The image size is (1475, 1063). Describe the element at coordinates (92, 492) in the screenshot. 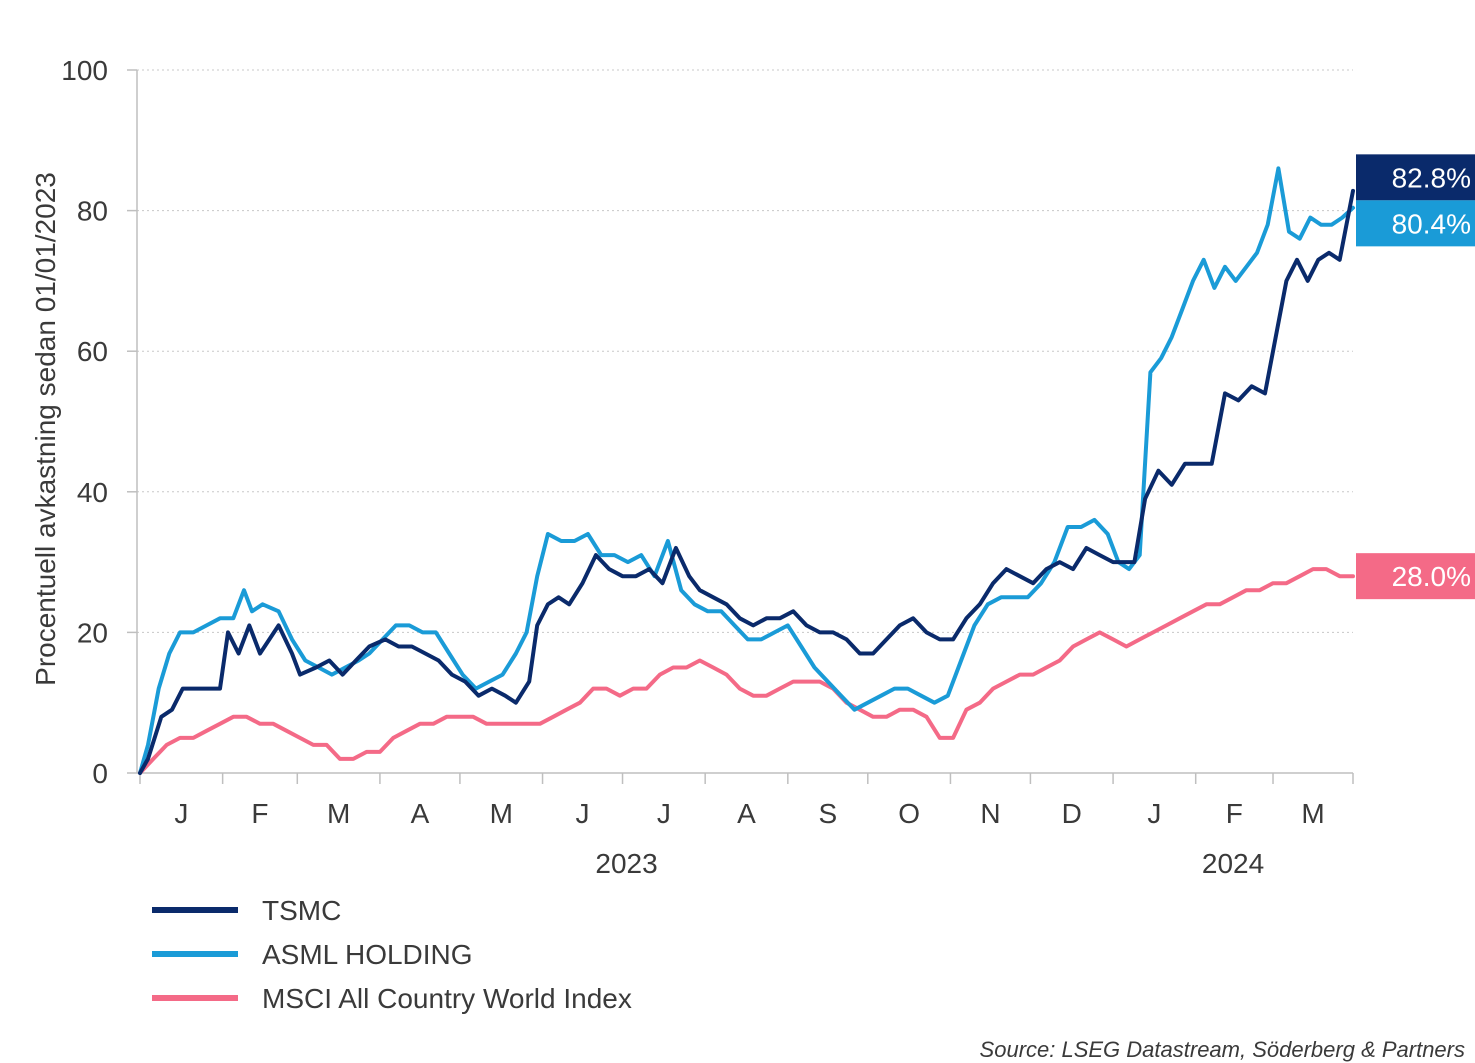

I see `y-tick-label: 40` at that location.